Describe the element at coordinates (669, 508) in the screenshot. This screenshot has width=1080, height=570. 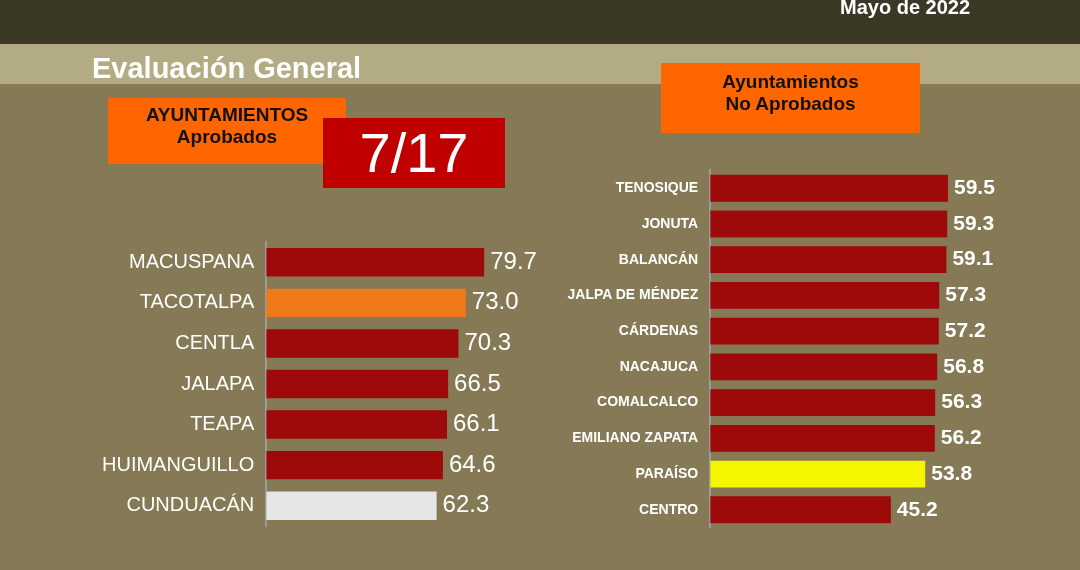
I see `y-tick-label: CENTRO` at that location.